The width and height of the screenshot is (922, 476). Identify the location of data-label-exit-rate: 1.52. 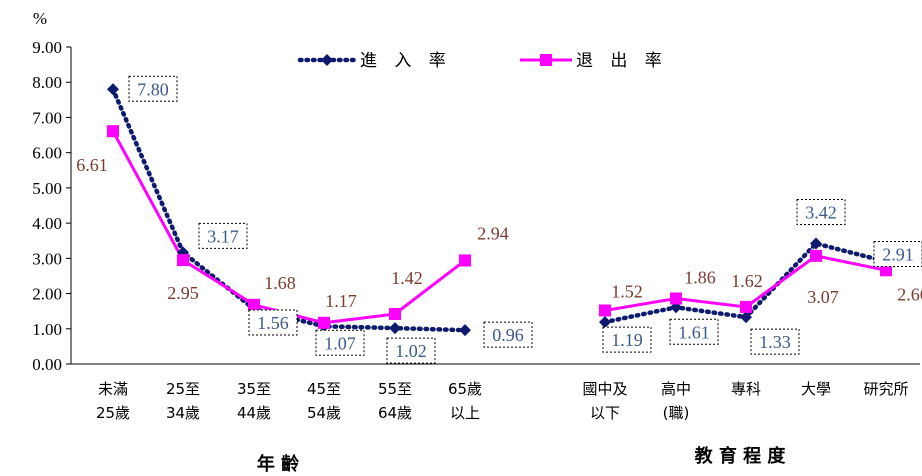
(627, 291).